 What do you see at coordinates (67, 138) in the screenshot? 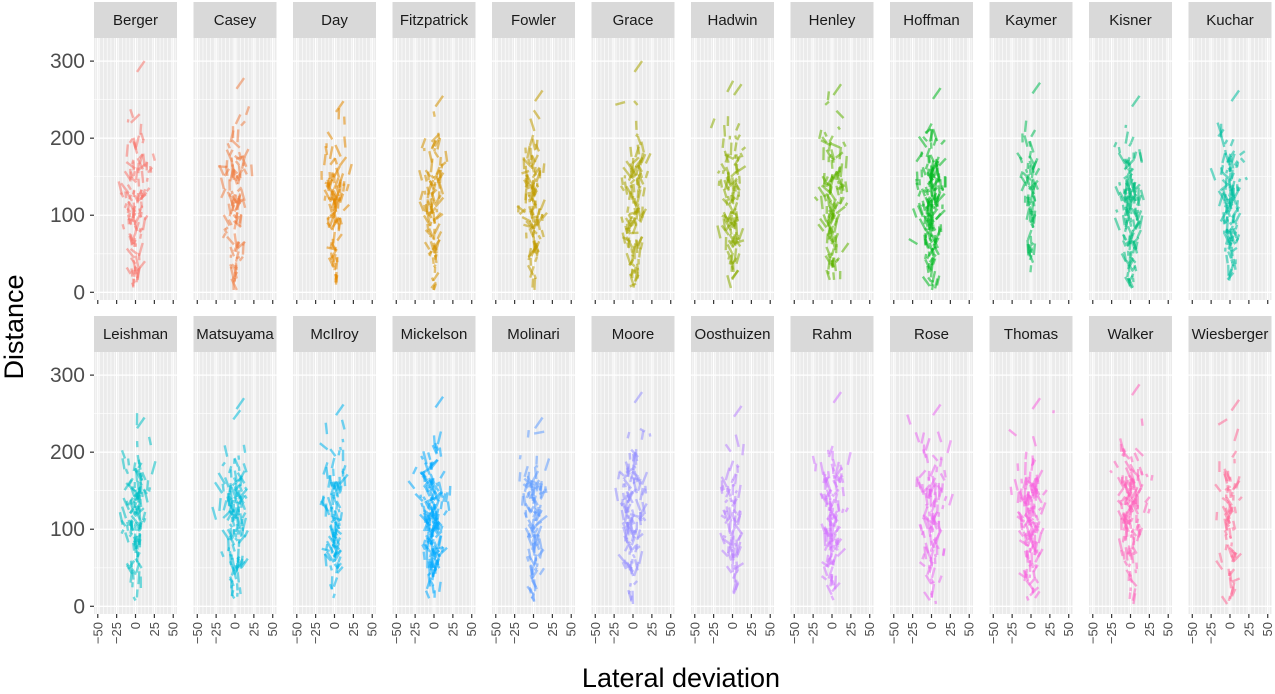
I see `y-tick-label: 200` at bounding box center [67, 138].